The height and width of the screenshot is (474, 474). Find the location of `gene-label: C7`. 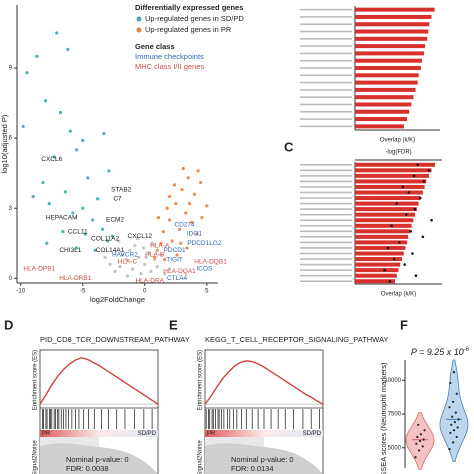

gene-label: C7 is located at coordinates (117, 199).